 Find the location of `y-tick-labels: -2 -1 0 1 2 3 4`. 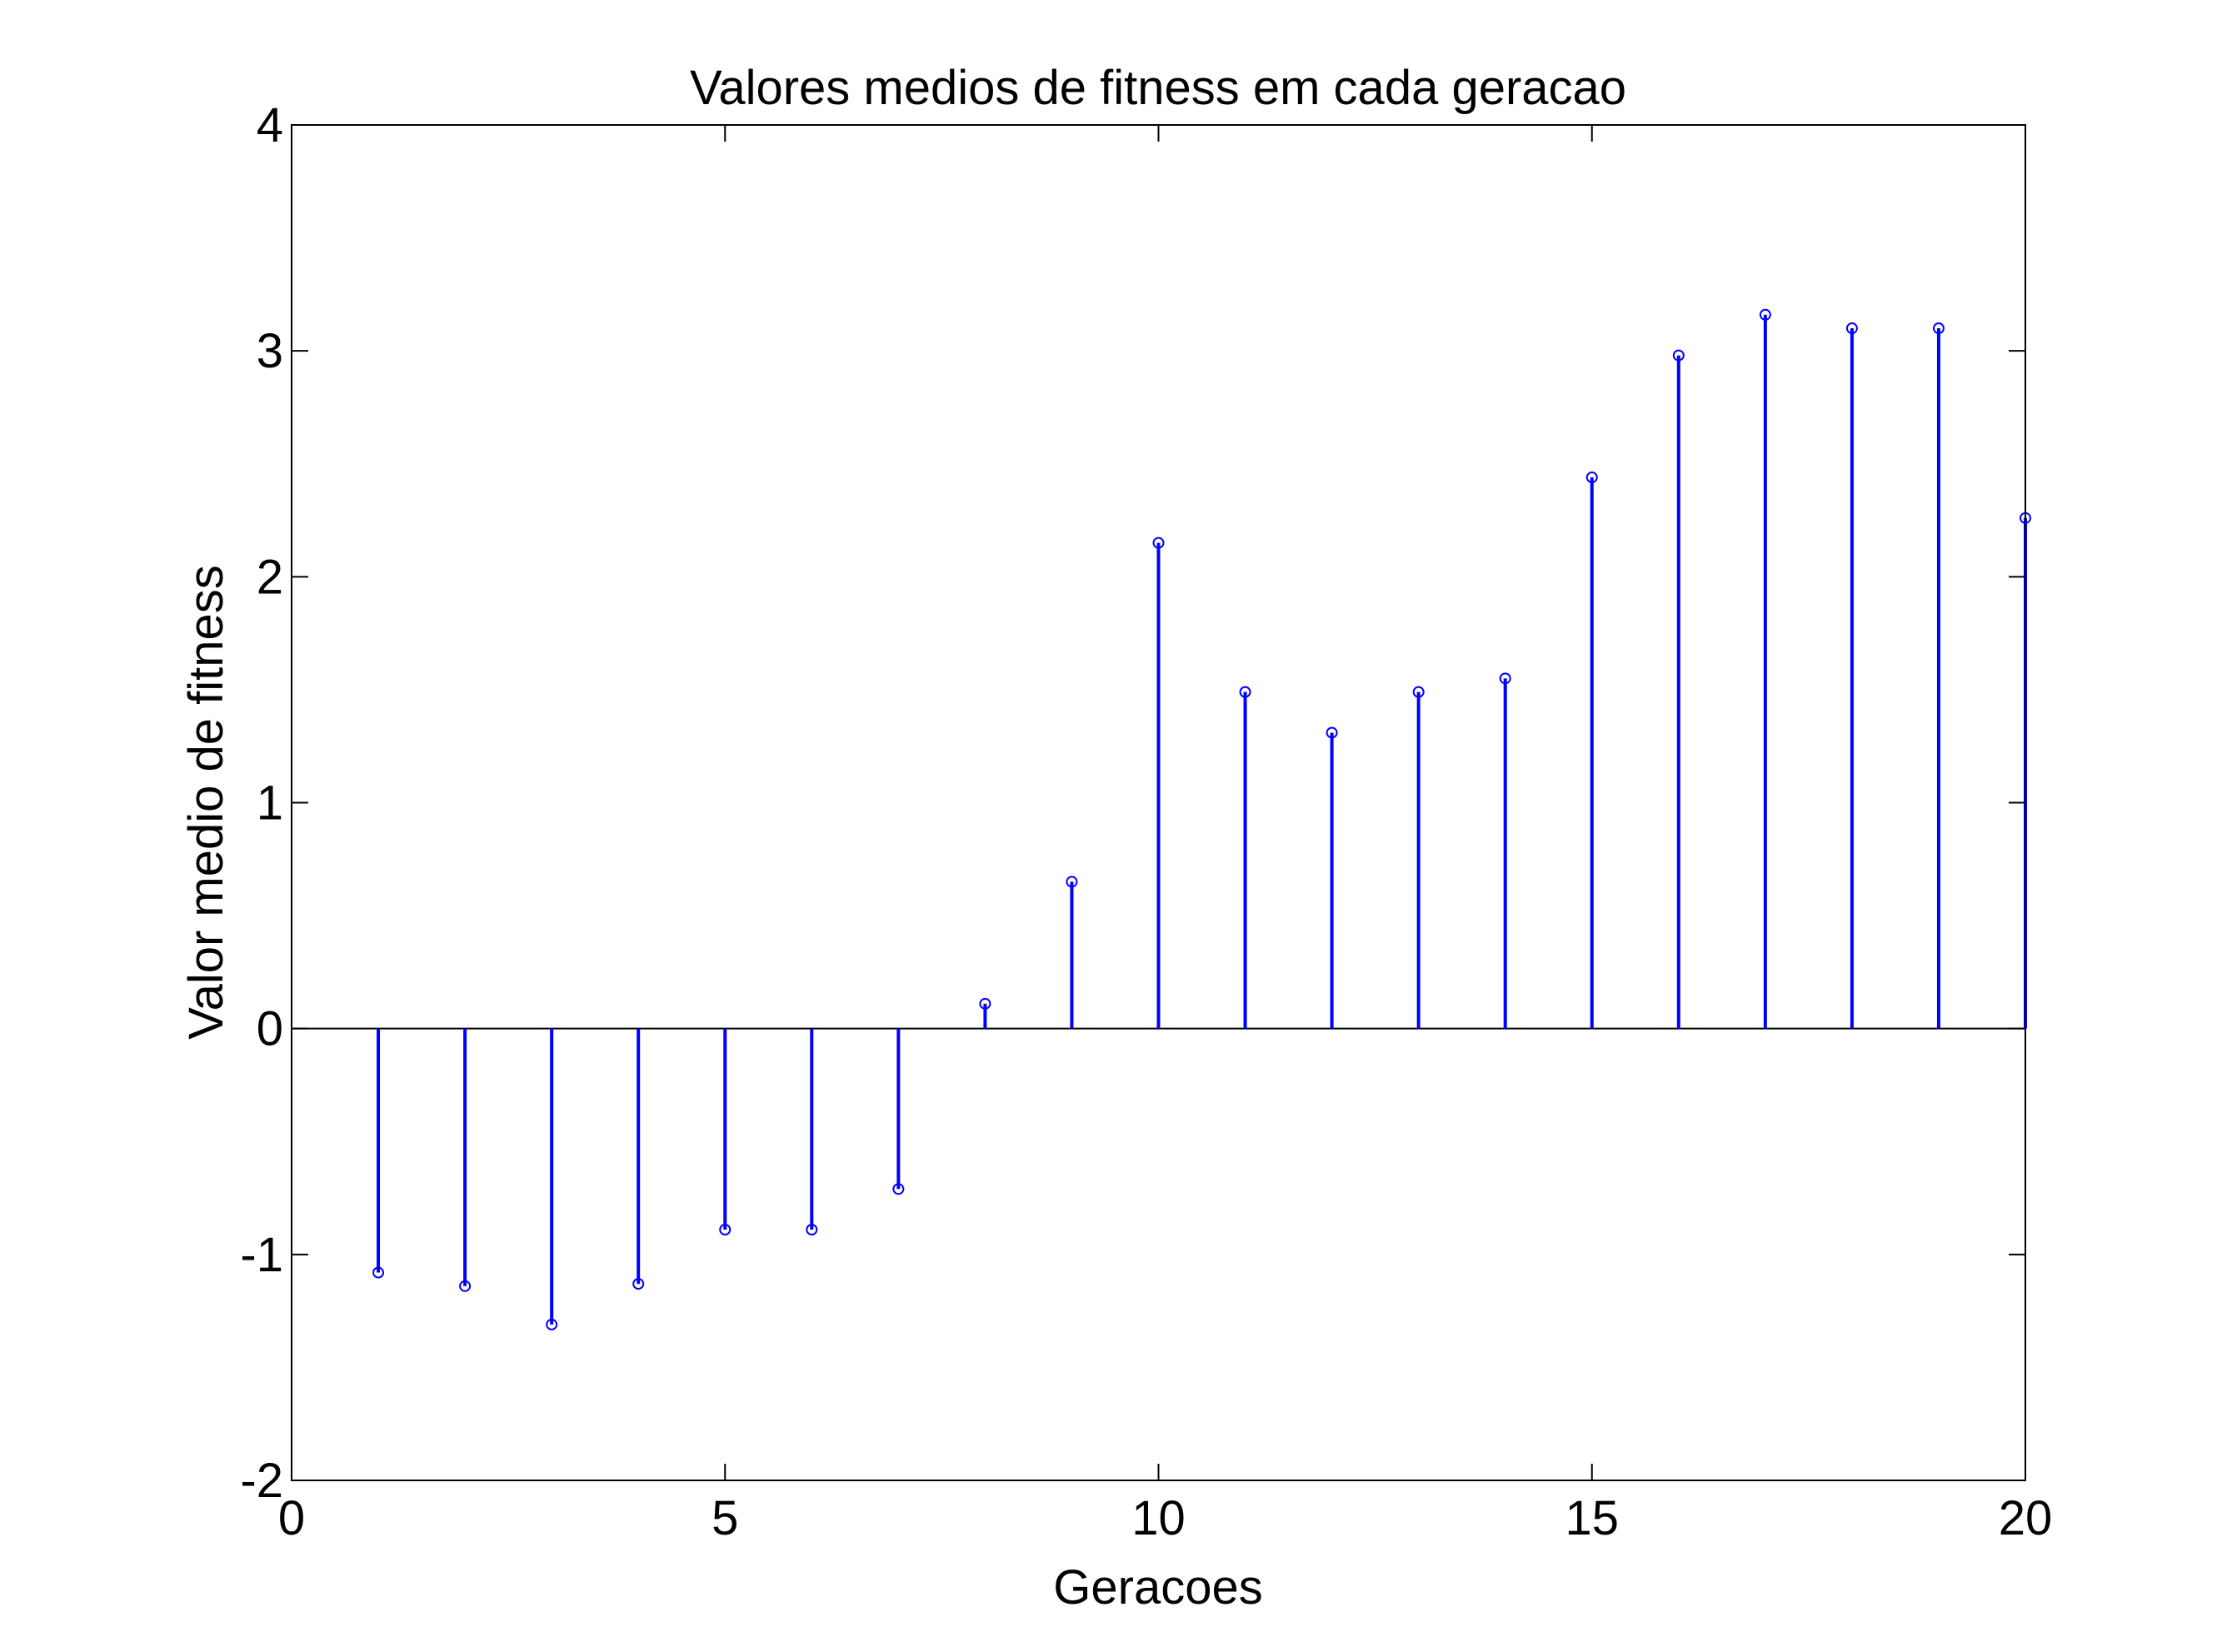

y-tick-labels: -2 -1 0 1 2 3 4 is located at coordinates (261, 803).